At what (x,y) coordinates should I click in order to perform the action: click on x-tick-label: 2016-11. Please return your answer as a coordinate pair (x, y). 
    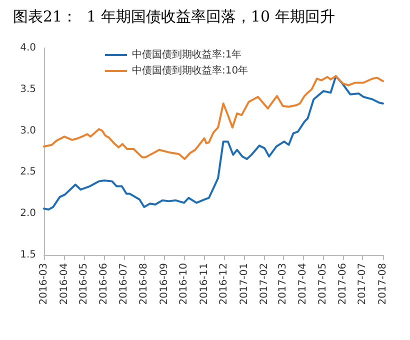
    Looking at the image, I should click on (204, 284).